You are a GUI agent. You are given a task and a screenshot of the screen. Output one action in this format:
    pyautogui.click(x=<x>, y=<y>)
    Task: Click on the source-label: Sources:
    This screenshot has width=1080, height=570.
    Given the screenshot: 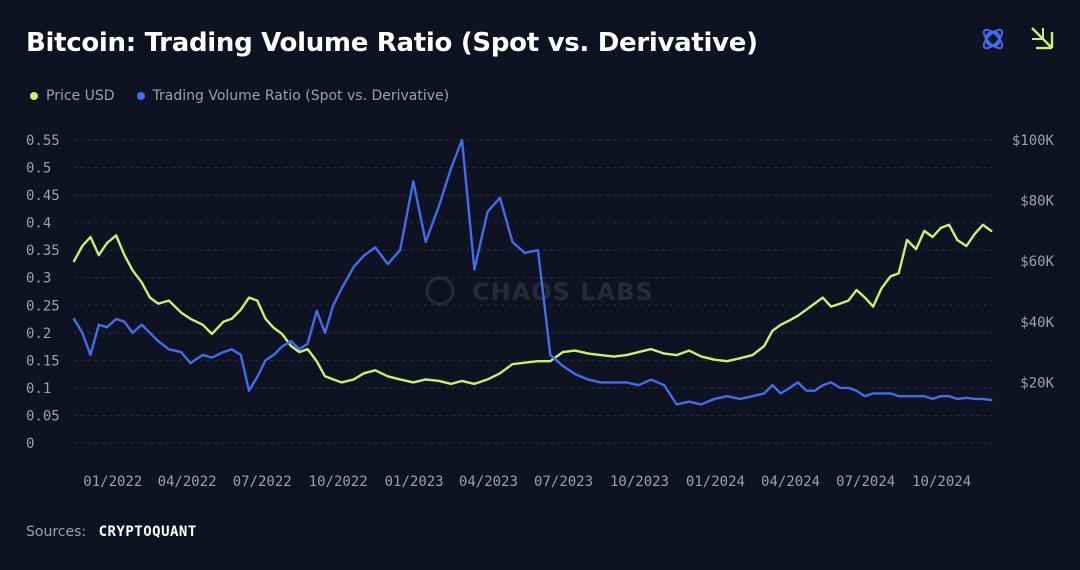 What is the action you would take?
    pyautogui.click(x=56, y=532)
    